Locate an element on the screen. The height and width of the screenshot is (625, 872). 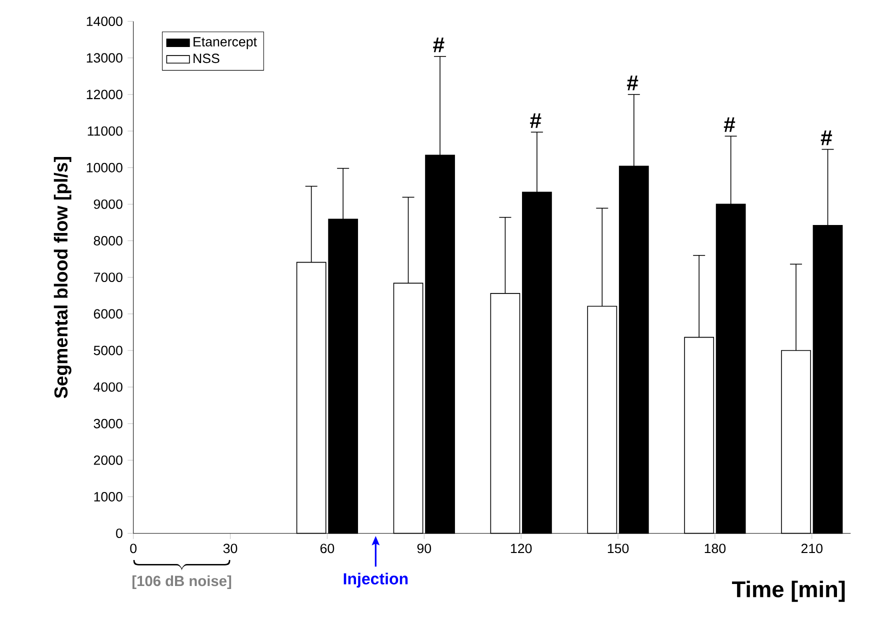
x-tick-label: 120 is located at coordinates (521, 549).